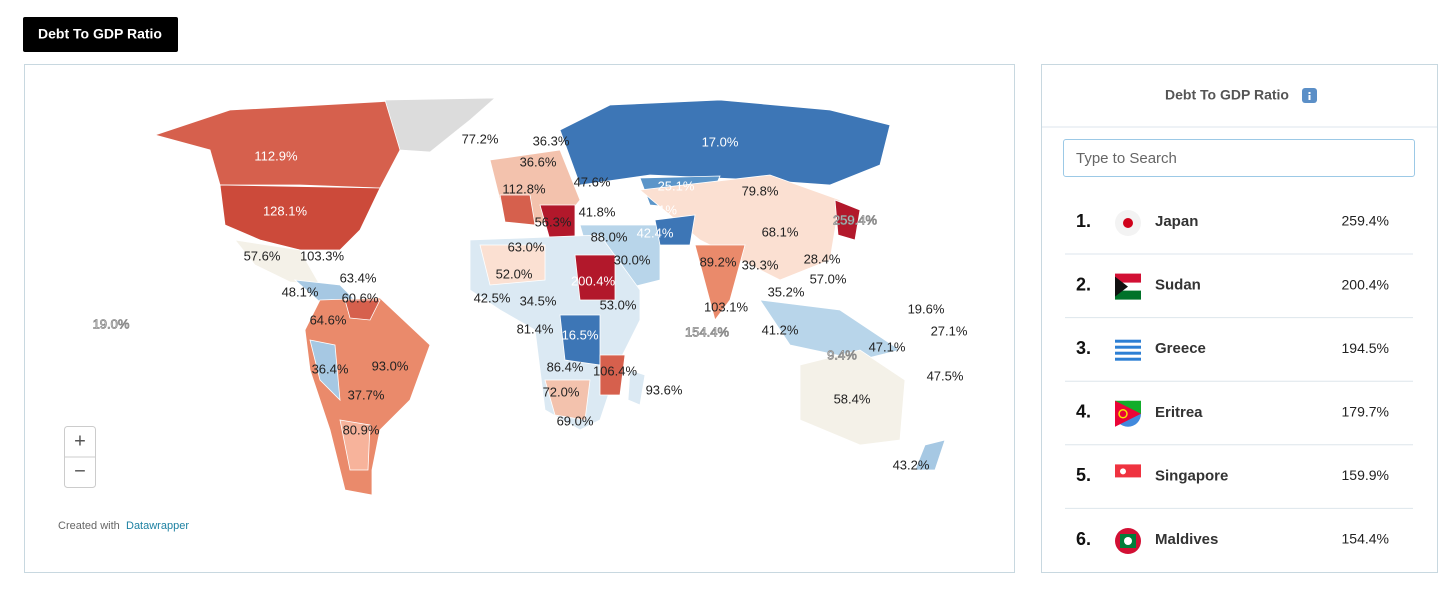 This screenshot has width=1456, height=600. I want to click on country-value: 200.4%, so click(1365, 284).